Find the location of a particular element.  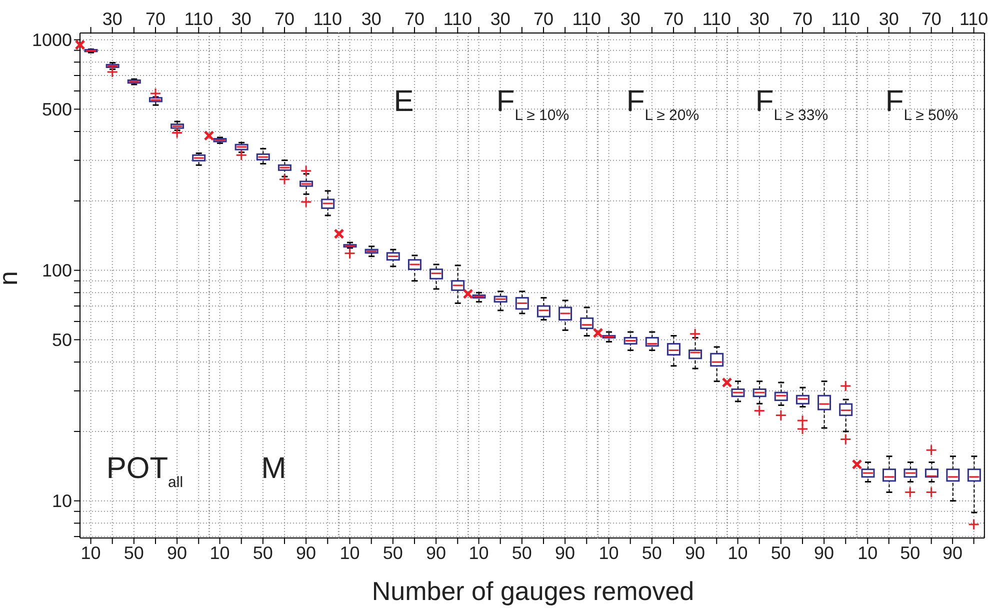

text: E is located at coordinates (404, 101).